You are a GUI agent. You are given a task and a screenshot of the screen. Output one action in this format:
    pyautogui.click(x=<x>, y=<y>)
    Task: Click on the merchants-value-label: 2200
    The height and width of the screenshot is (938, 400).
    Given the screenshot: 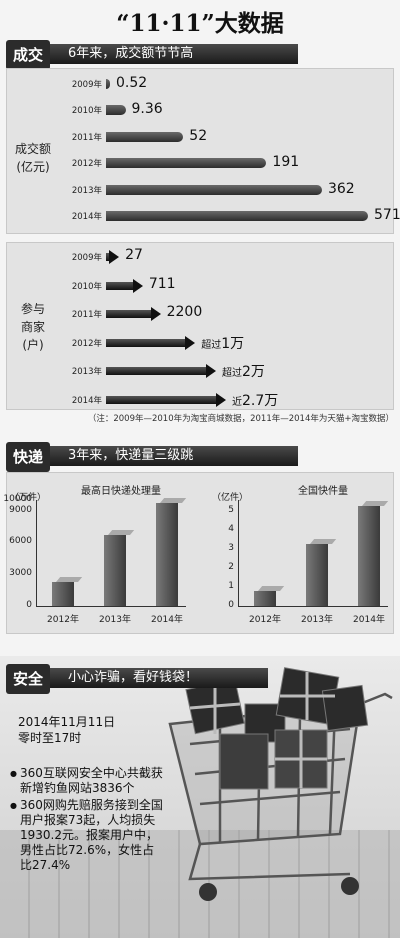 What is the action you would take?
    pyautogui.click(x=185, y=312)
    